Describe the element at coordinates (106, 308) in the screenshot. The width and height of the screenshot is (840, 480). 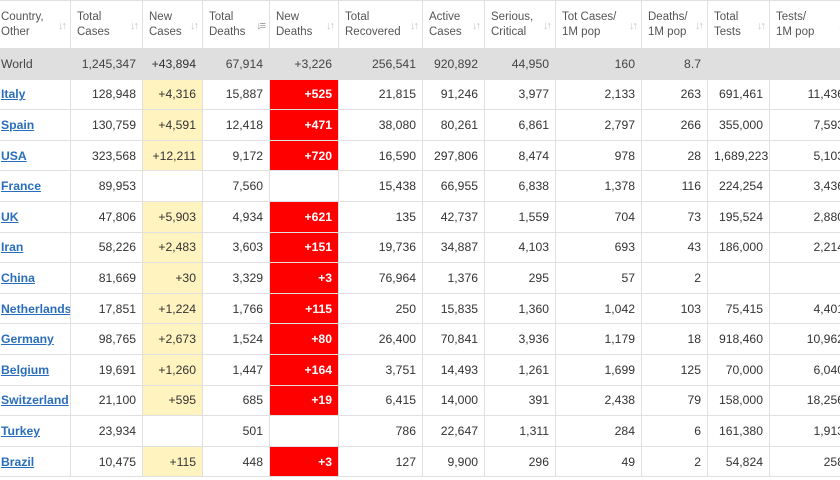
I see `total-cases-cell: 17,851` at that location.